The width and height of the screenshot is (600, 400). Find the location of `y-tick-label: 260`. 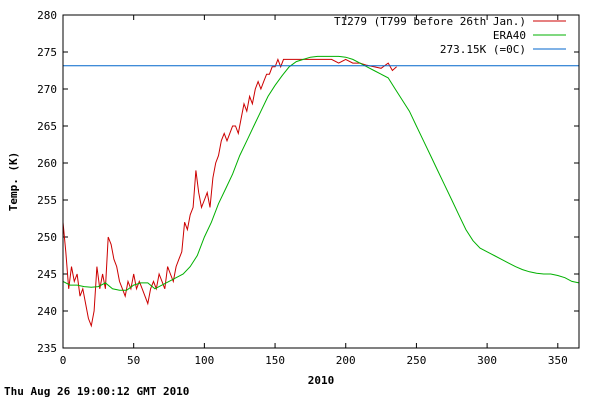

y-tick-label: 260 is located at coordinates (47, 163).